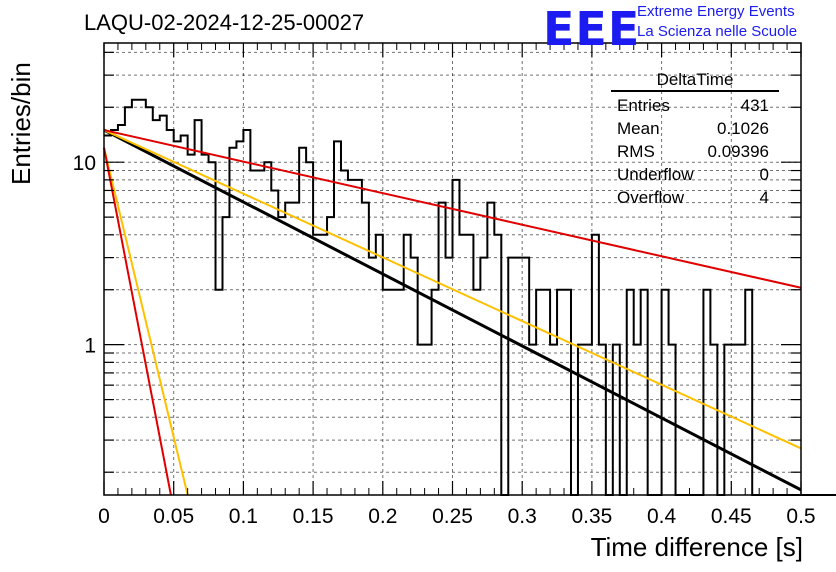  Describe the element at coordinates (695, 197) in the screenshot. I see `stats-row: Overflow 4` at that location.